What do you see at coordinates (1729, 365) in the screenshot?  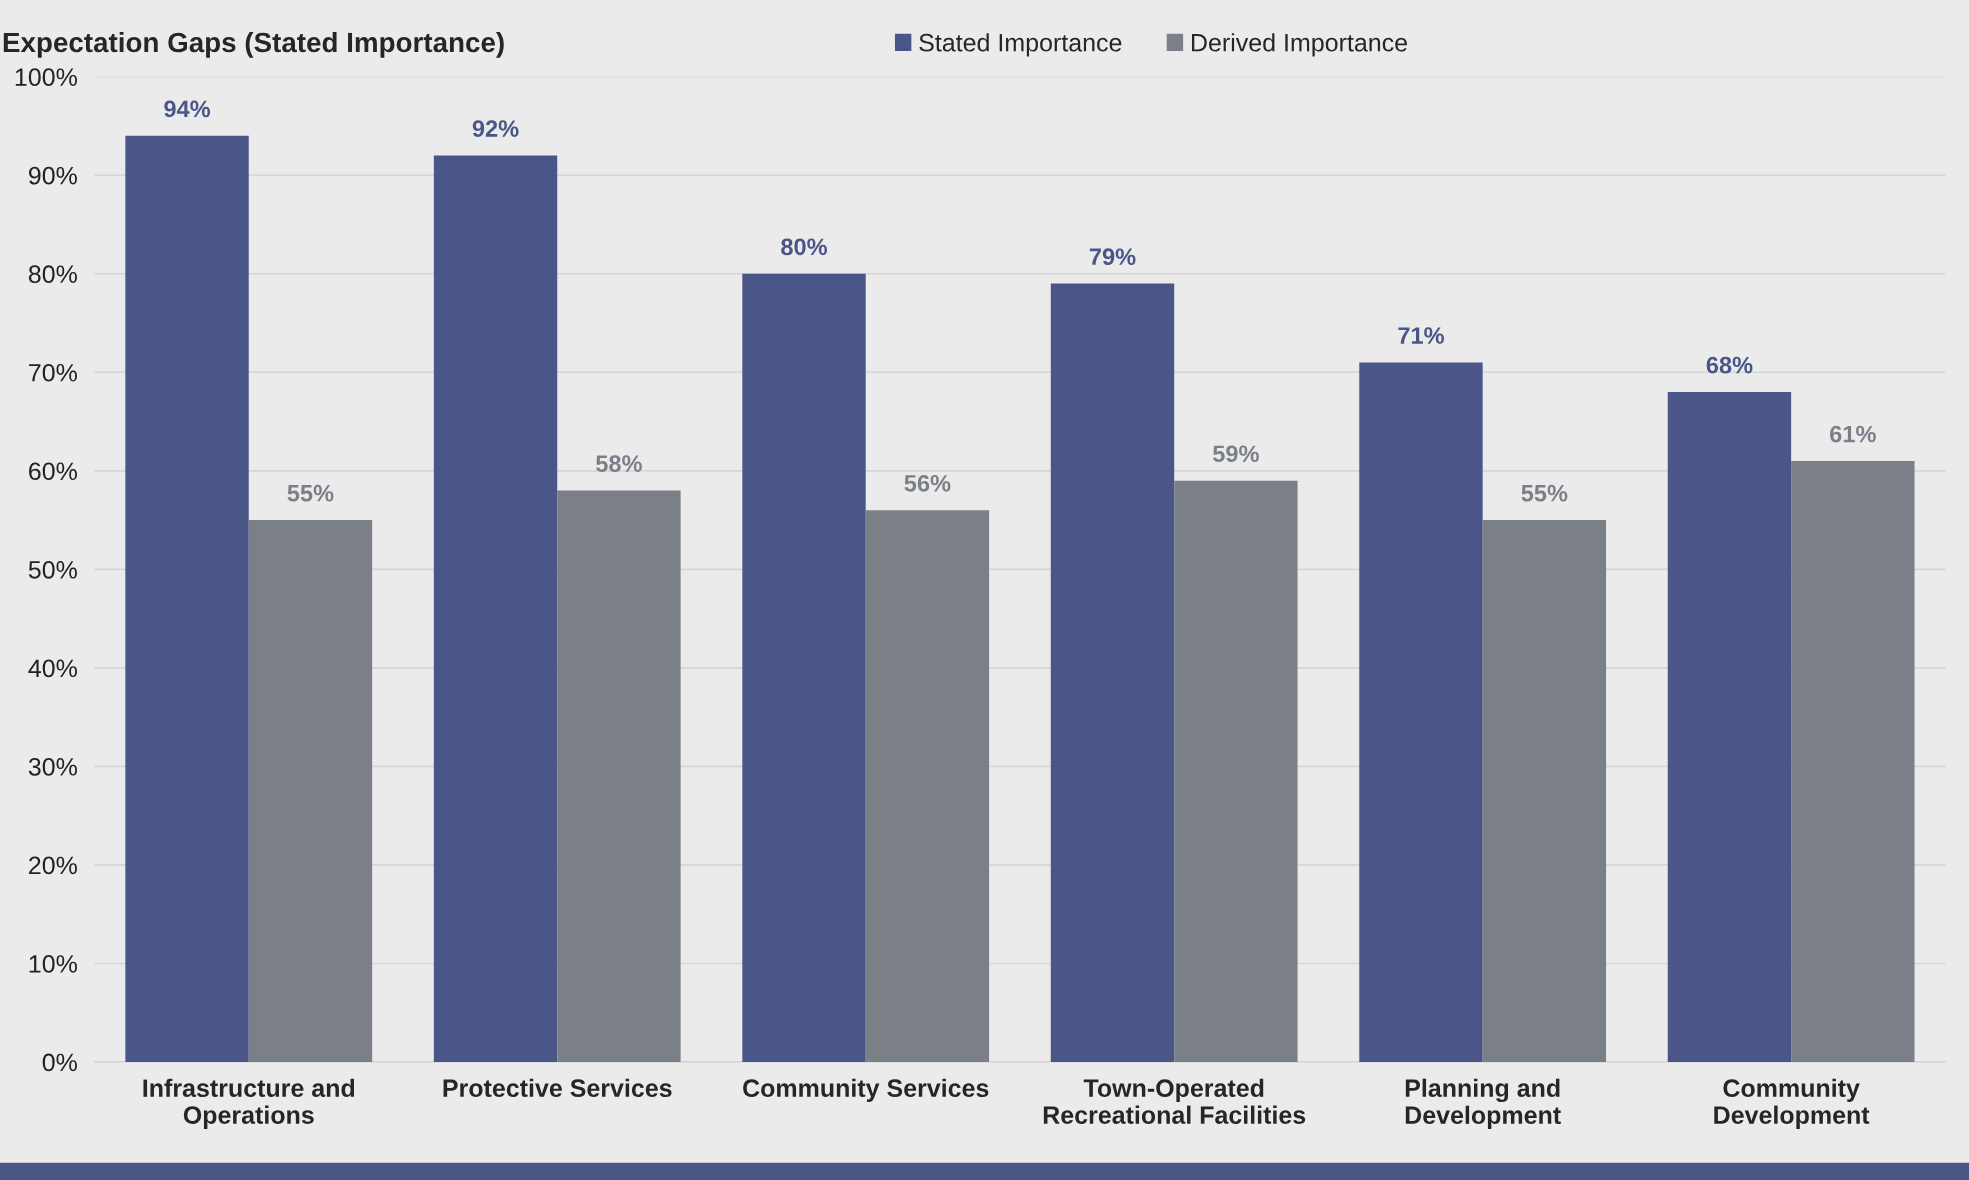 I see `data-label: 68%` at bounding box center [1729, 365].